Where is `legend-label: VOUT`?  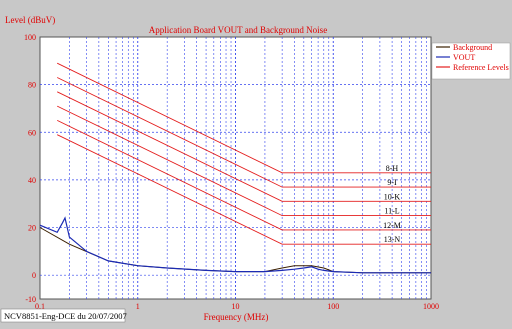 legend-label: VOUT is located at coordinates (464, 57).